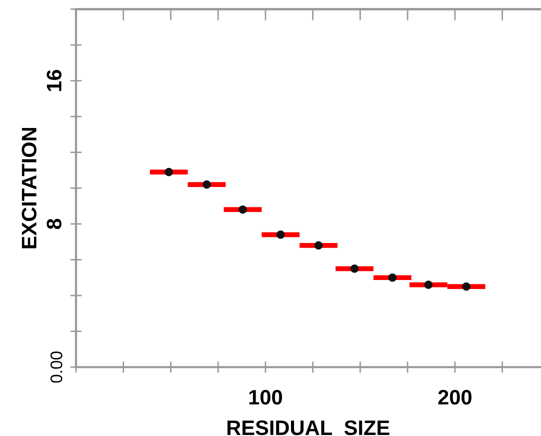  Describe the element at coordinates (265, 397) in the screenshot. I see `x-tick-label: 100` at that location.